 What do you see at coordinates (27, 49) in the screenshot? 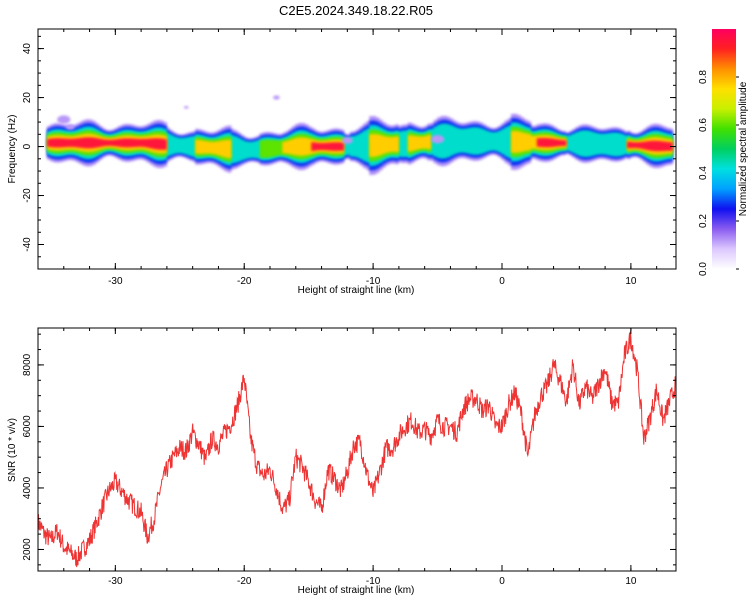
I see `y-tick-label: 40` at bounding box center [27, 49].